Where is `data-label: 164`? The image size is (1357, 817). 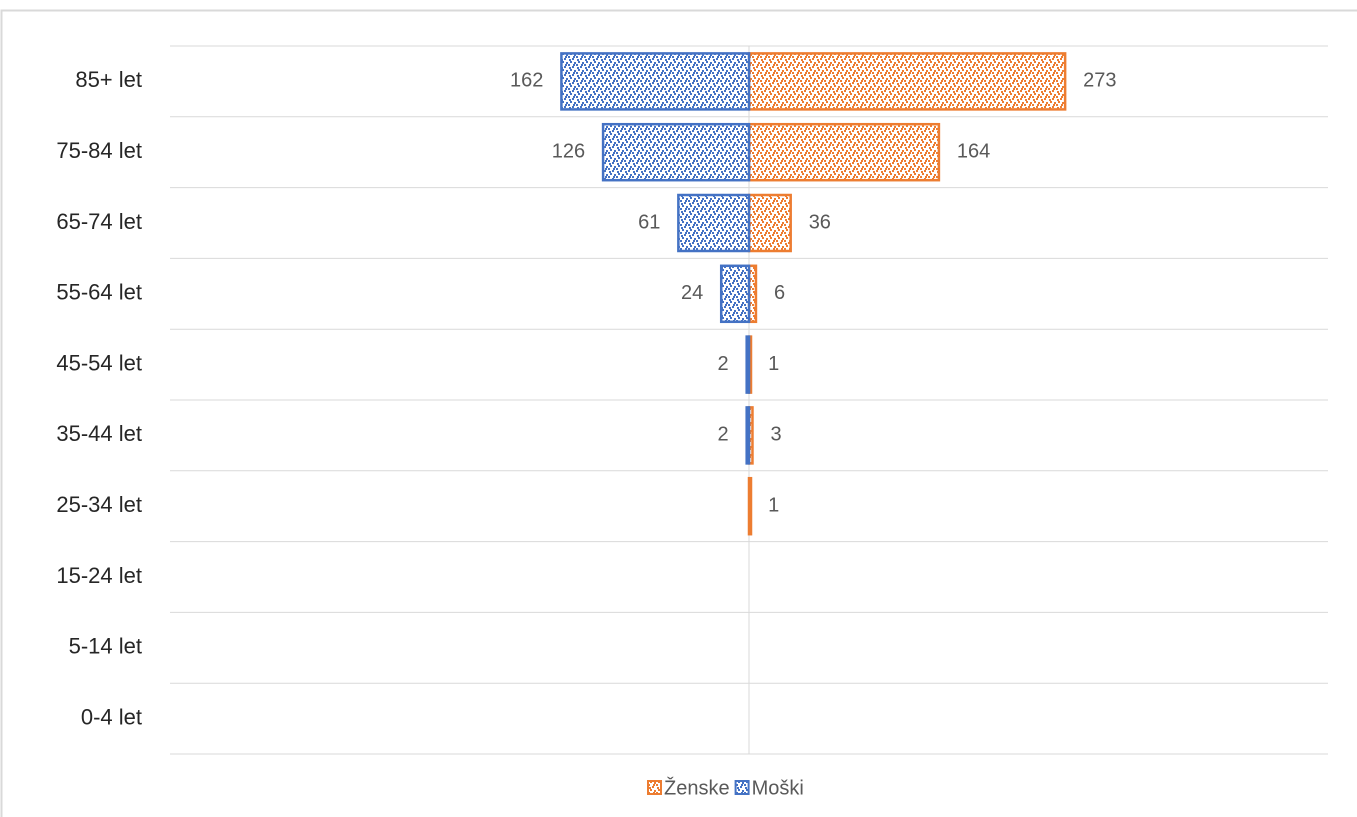 data-label: 164 is located at coordinates (973, 151).